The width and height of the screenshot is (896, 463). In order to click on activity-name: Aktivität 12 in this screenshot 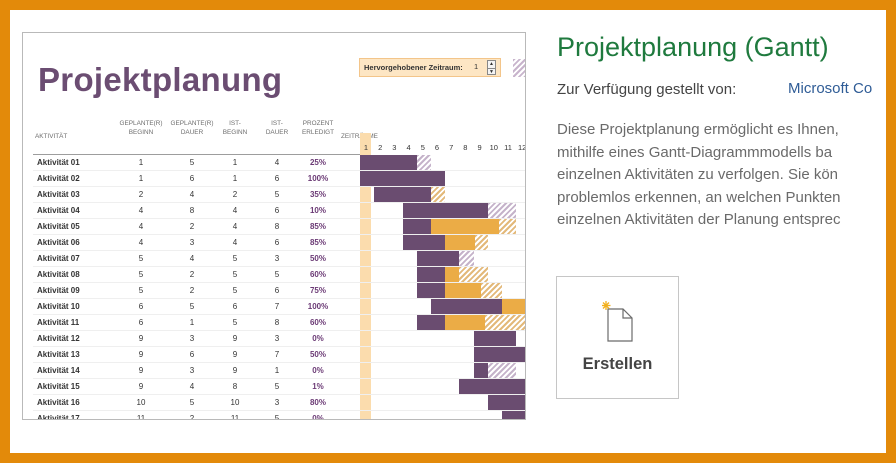, I will do `click(58, 338)`.